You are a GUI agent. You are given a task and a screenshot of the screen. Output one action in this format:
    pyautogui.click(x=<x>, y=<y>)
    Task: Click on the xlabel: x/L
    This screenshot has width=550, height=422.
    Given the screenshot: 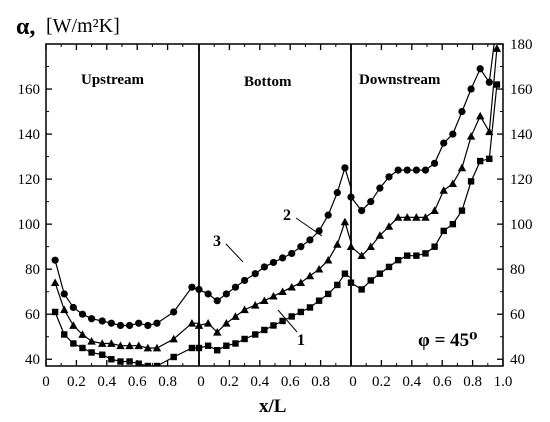 What is the action you would take?
    pyautogui.click(x=272, y=406)
    